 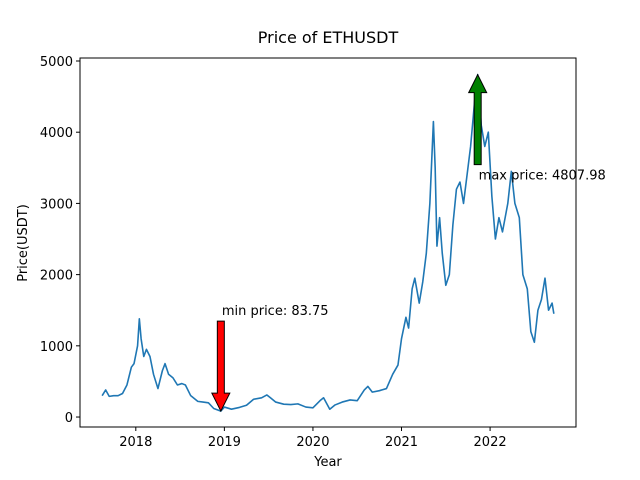 I want to click on y-tick-label: 3000, so click(x=56, y=204).